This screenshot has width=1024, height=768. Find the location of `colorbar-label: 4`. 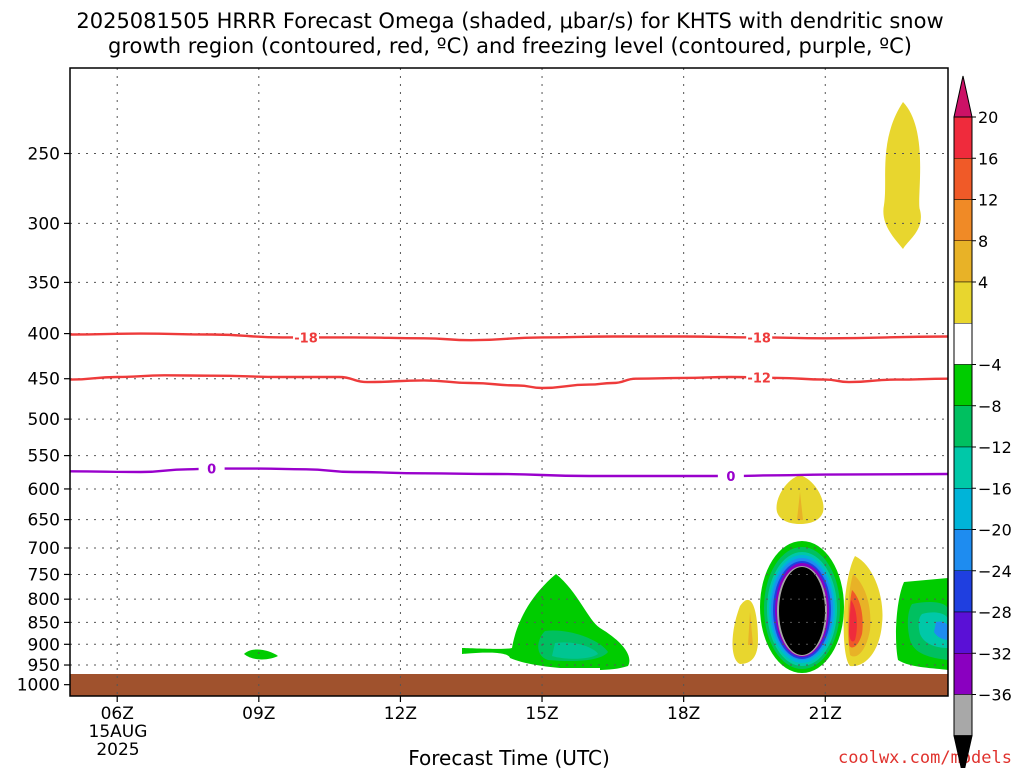

colorbar-label: 4 is located at coordinates (983, 282).